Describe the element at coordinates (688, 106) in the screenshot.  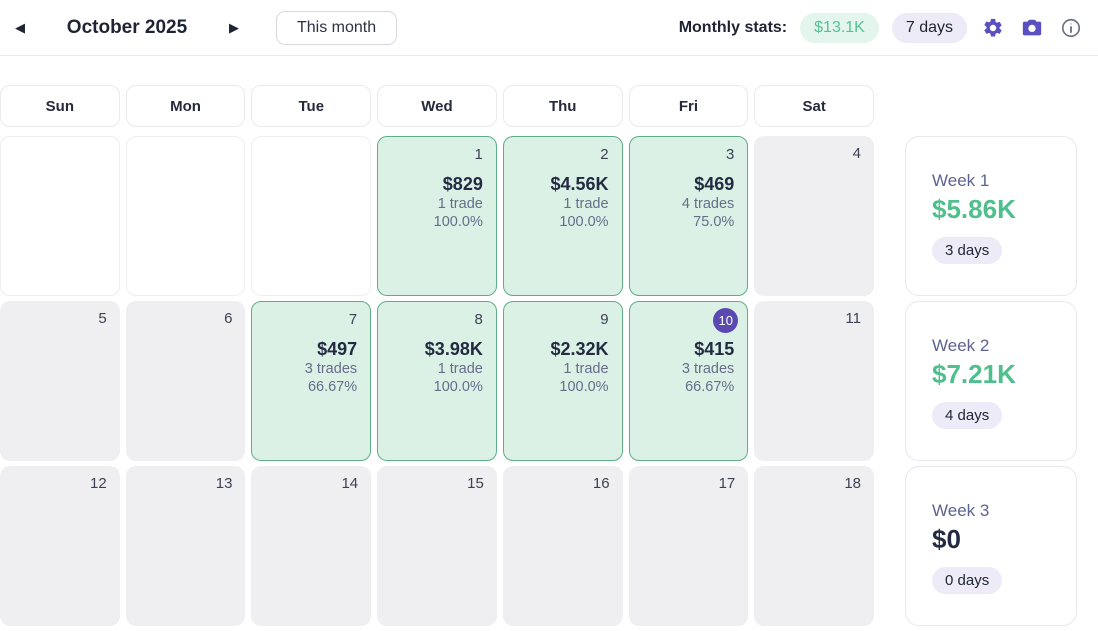
I see `day-header-fri: Fri` at that location.